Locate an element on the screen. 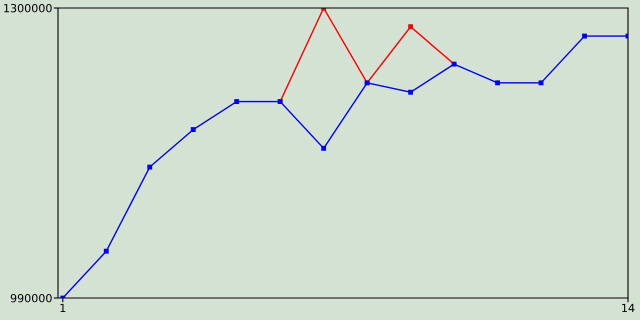  x-tick-label: 14 is located at coordinates (628, 308).